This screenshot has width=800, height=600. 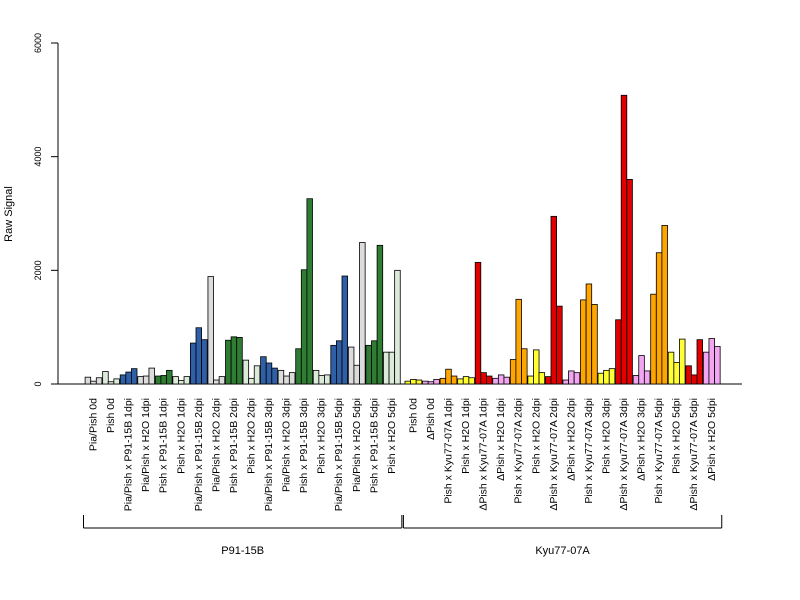 I want to click on category-label: Pia/Pish x P91-15B 5dpi, so click(x=339, y=454).